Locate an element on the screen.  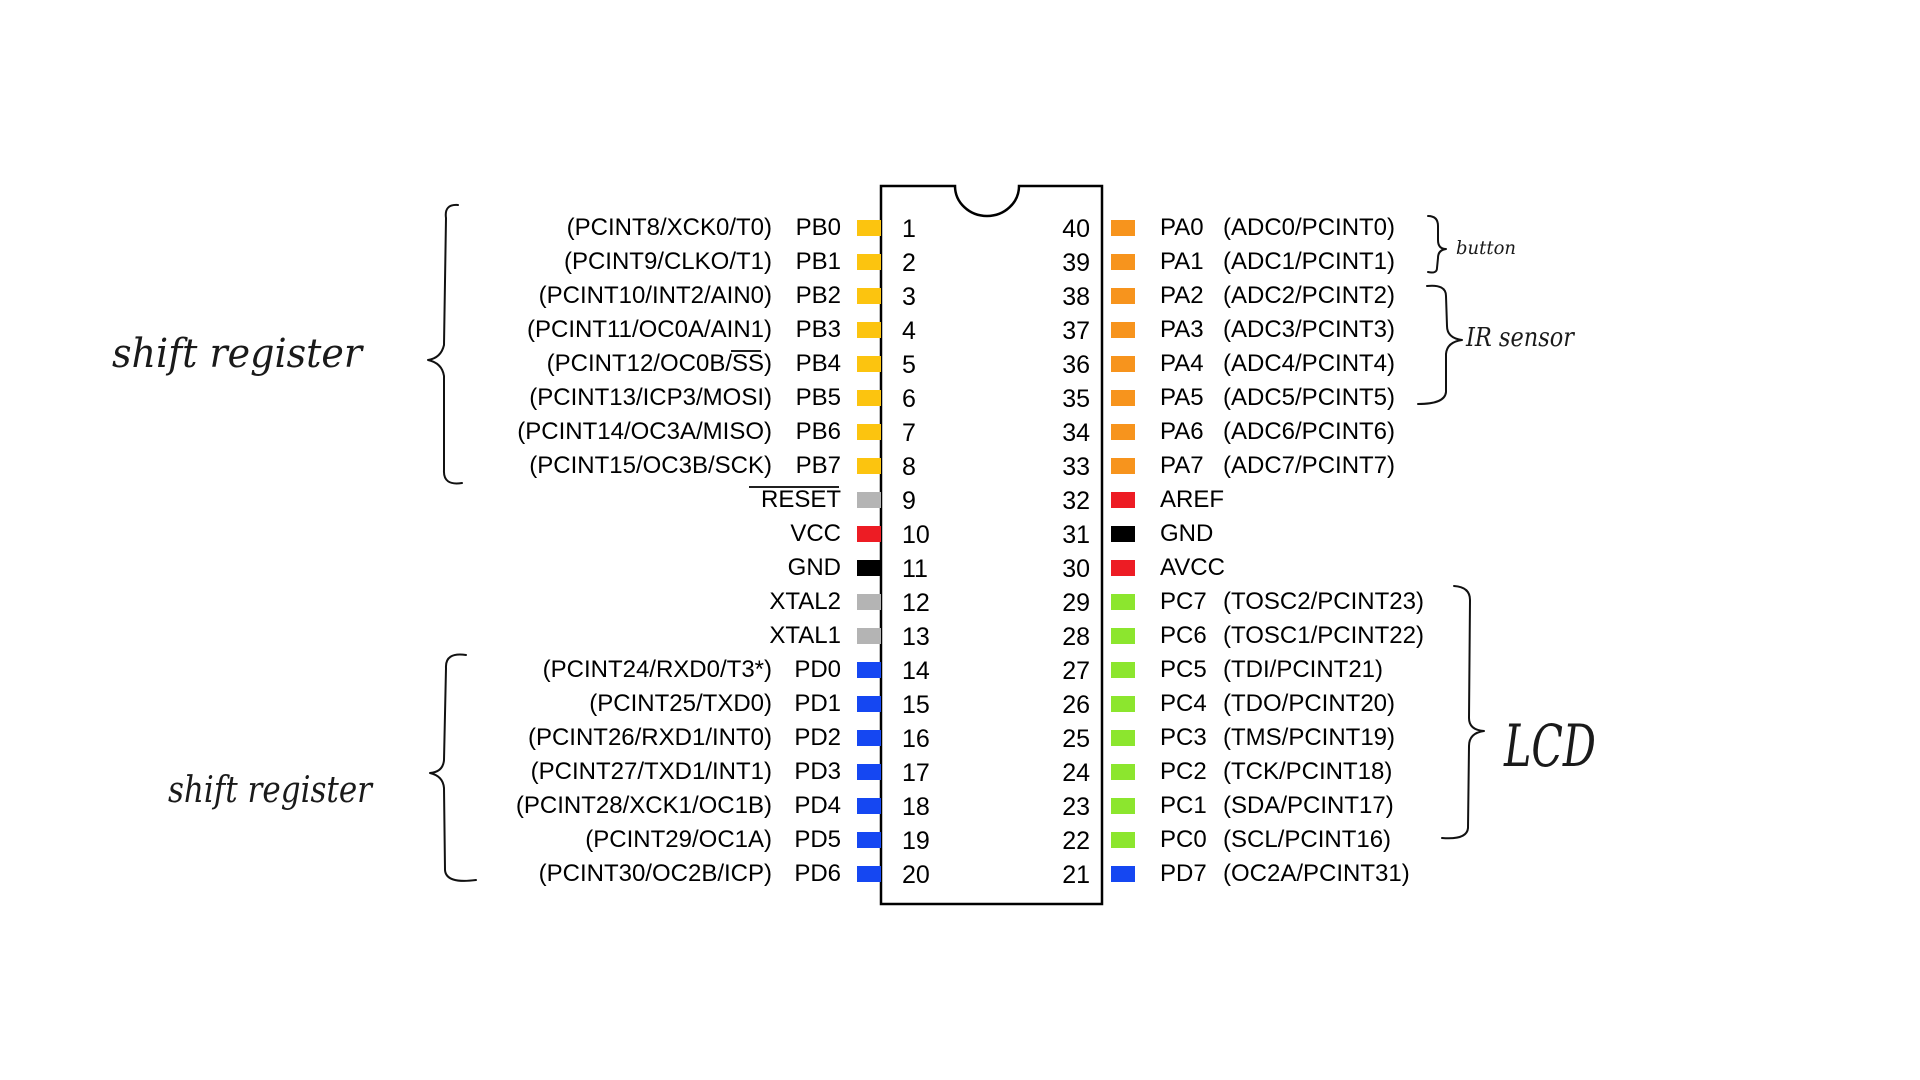
pin-number: 38 is located at coordinates (1076, 297).